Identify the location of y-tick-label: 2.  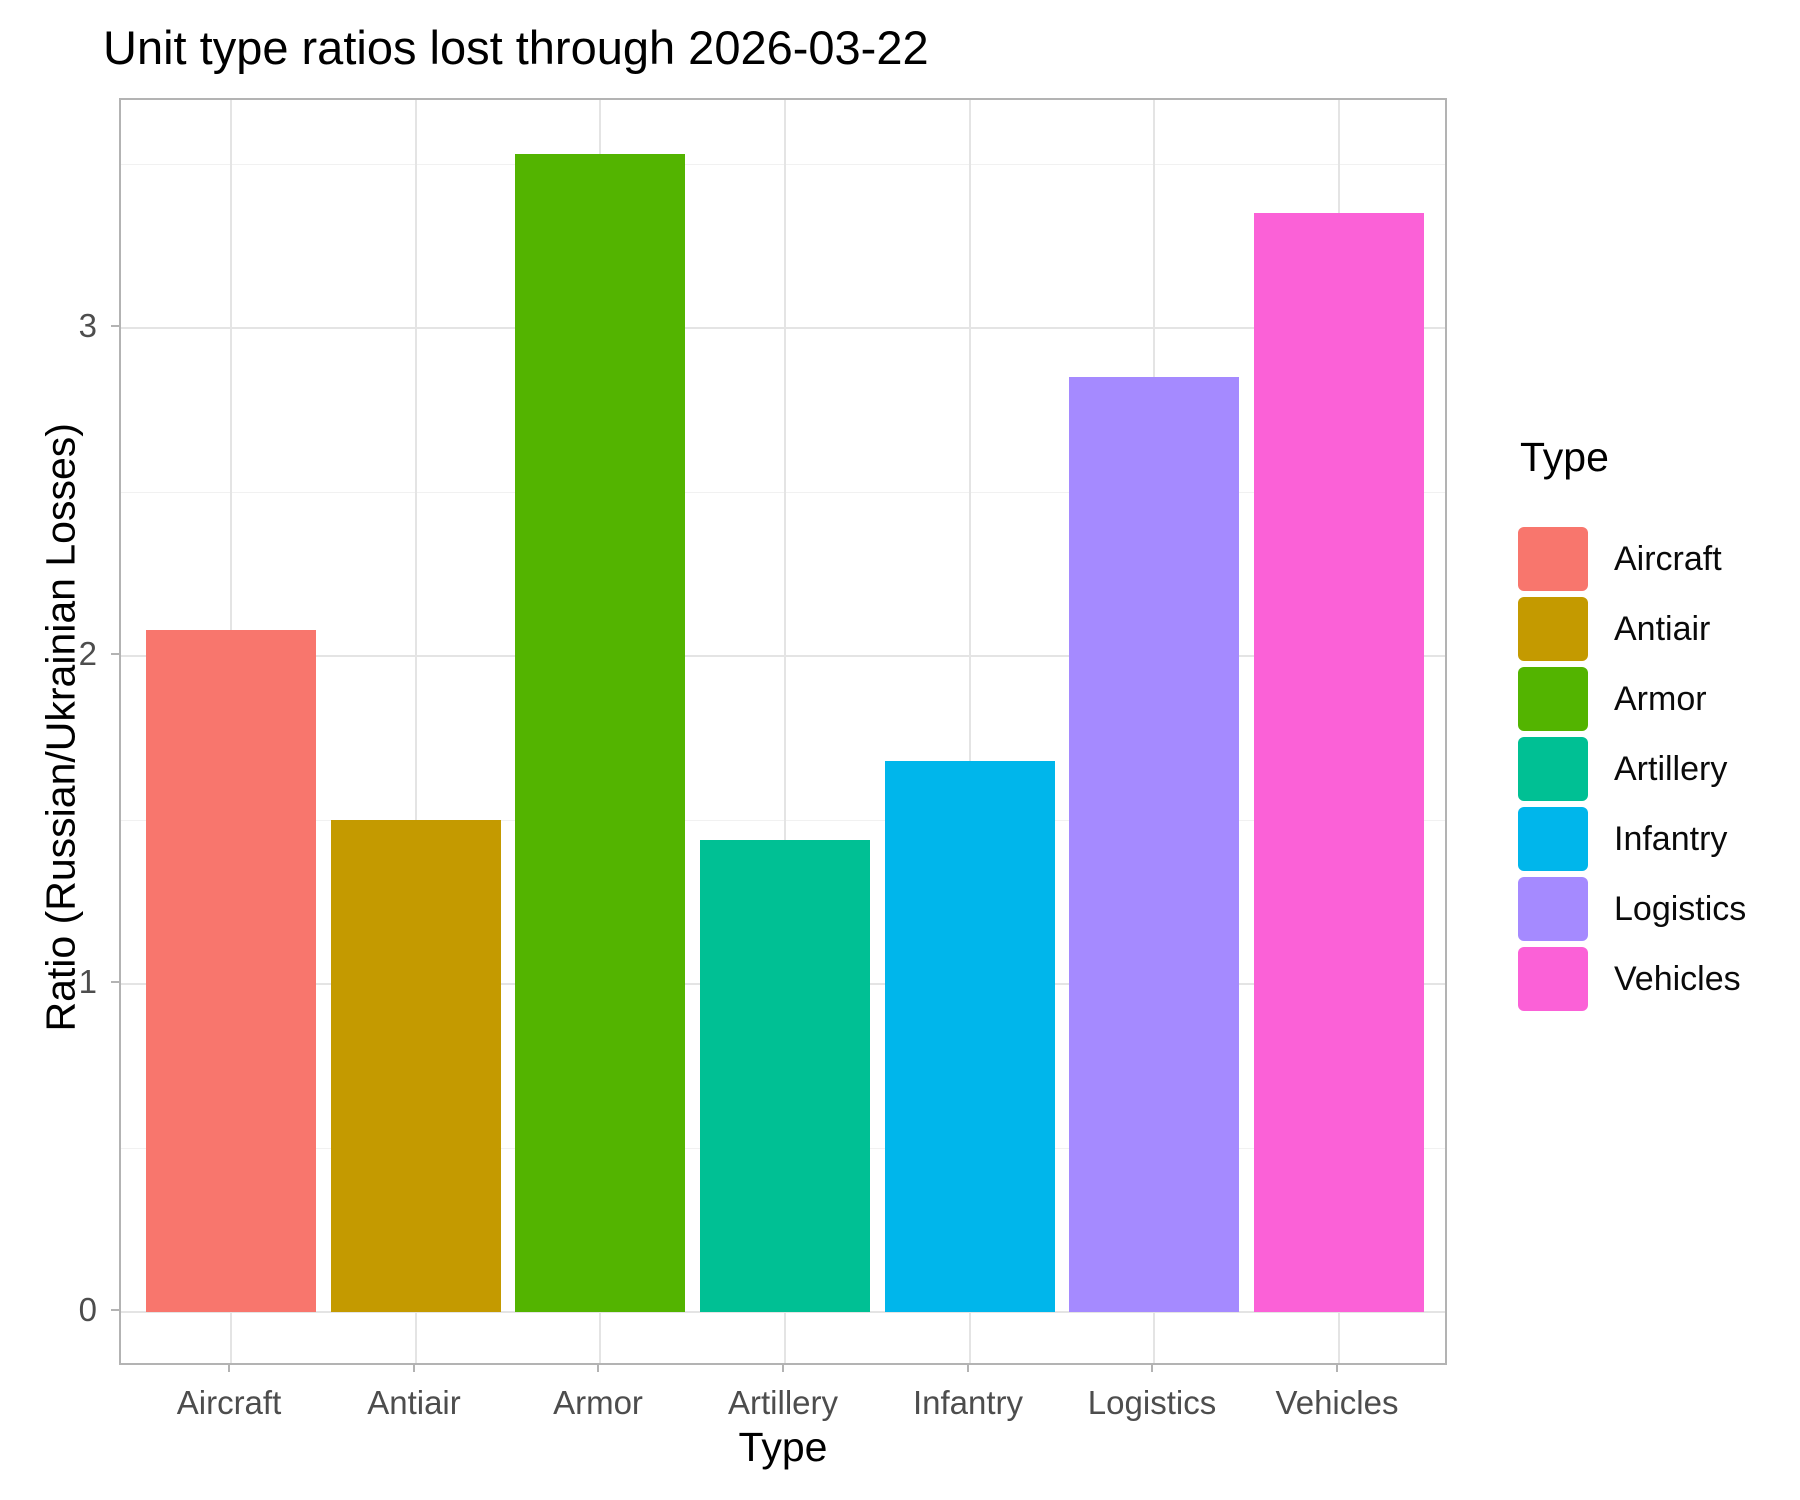
(87, 653).